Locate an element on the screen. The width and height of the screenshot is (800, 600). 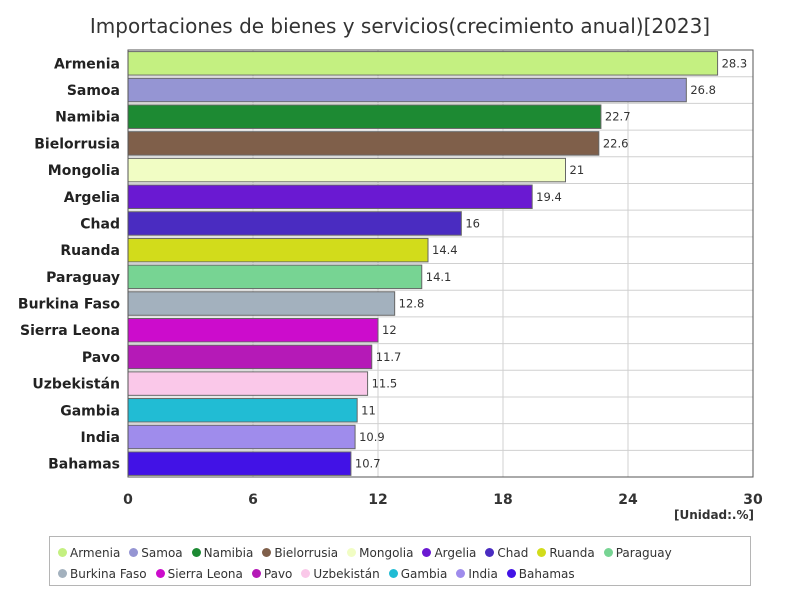
x-tick-label: 30 is located at coordinates (753, 500).